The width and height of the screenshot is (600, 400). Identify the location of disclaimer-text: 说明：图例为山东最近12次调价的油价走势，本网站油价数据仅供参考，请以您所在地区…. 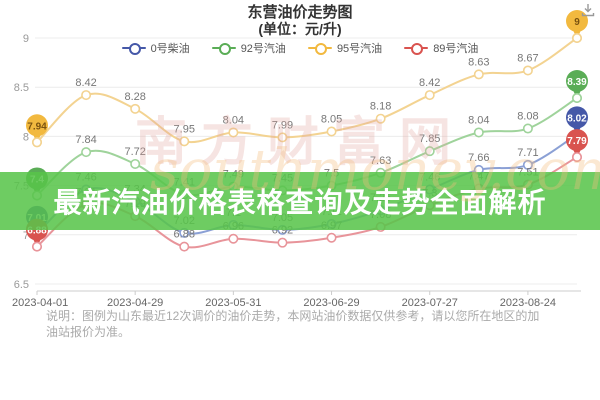
(293, 324).